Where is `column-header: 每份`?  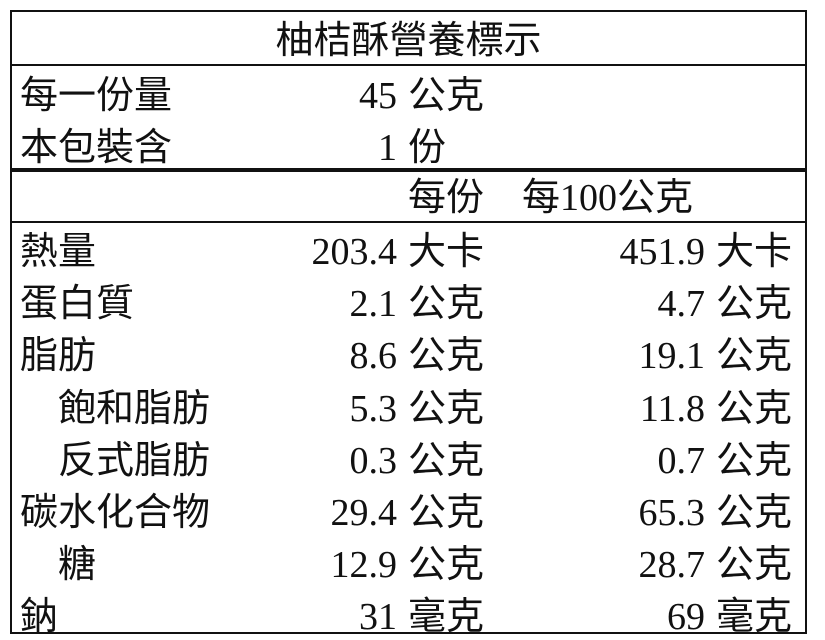
column-header: 每份 is located at coordinates (446, 198).